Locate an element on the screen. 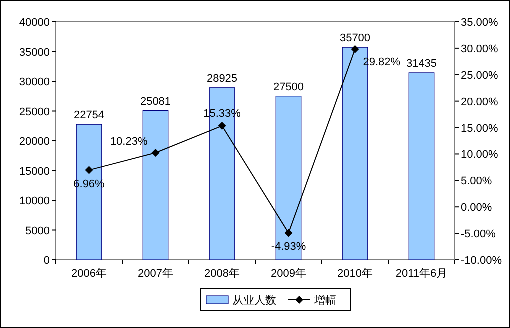 The image size is (510, 328). legend-label: 增幅 is located at coordinates (325, 301).